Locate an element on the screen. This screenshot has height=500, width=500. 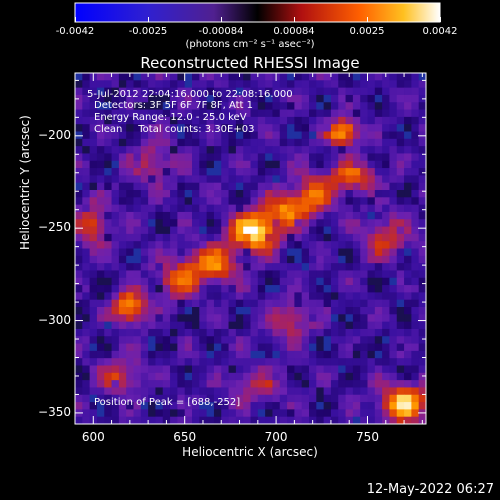
y-tick-label: −250 is located at coordinates (54, 227).